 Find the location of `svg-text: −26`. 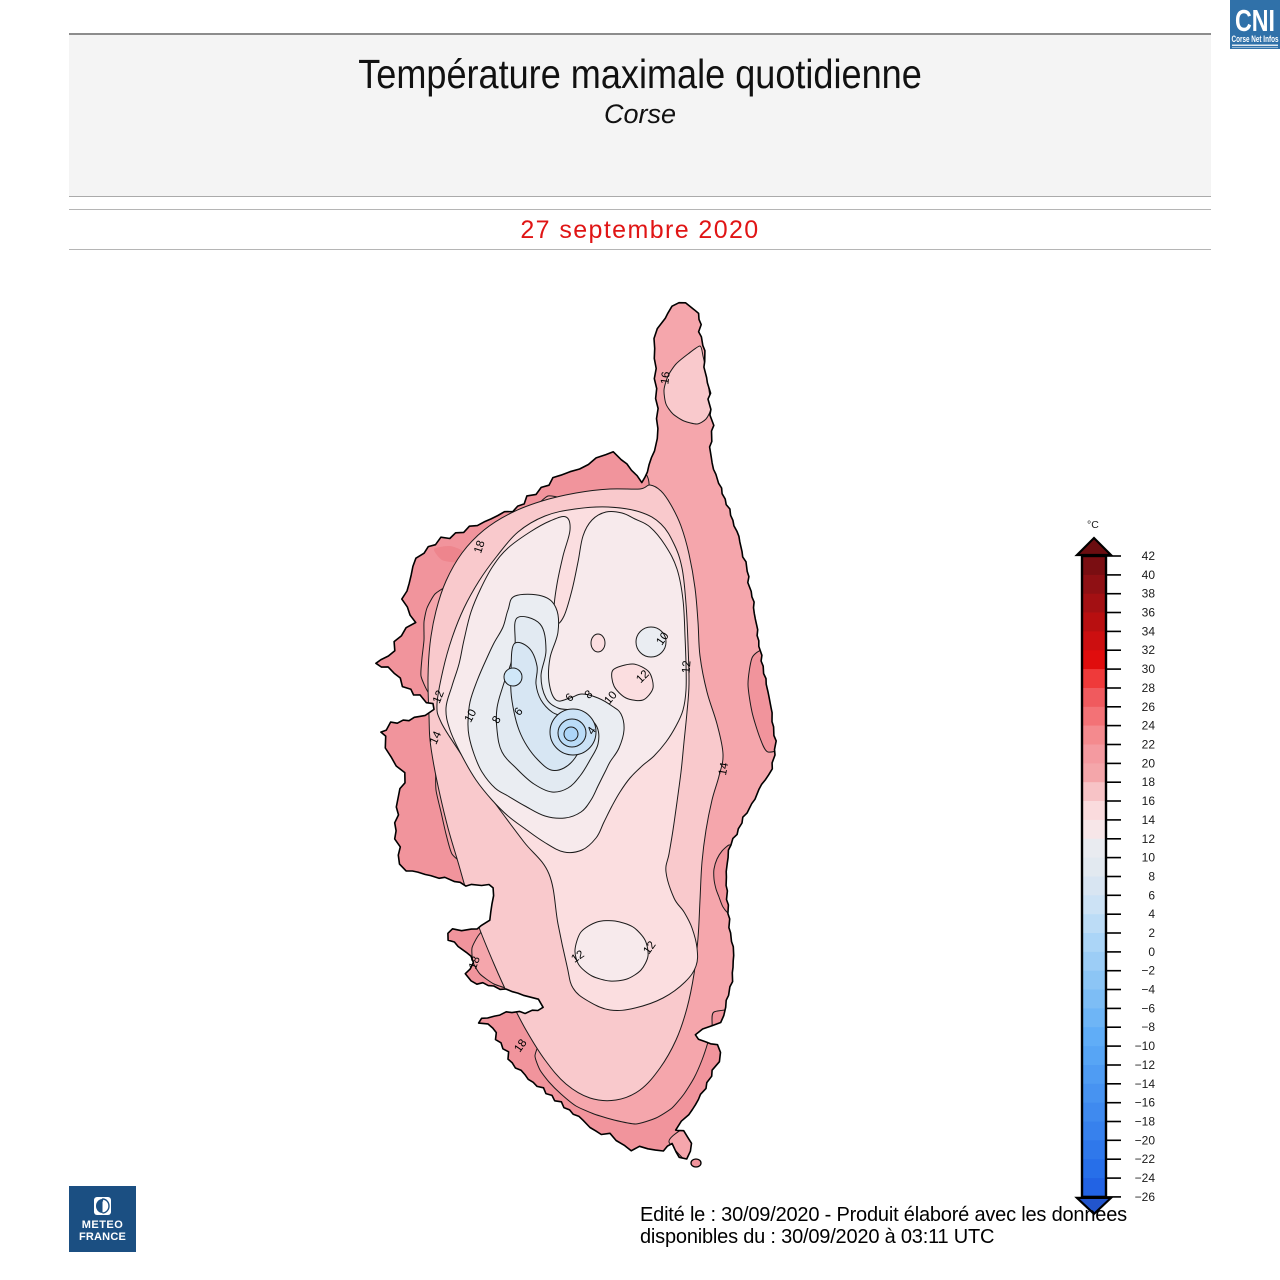

svg-text: −26 is located at coordinates (1145, 1197).